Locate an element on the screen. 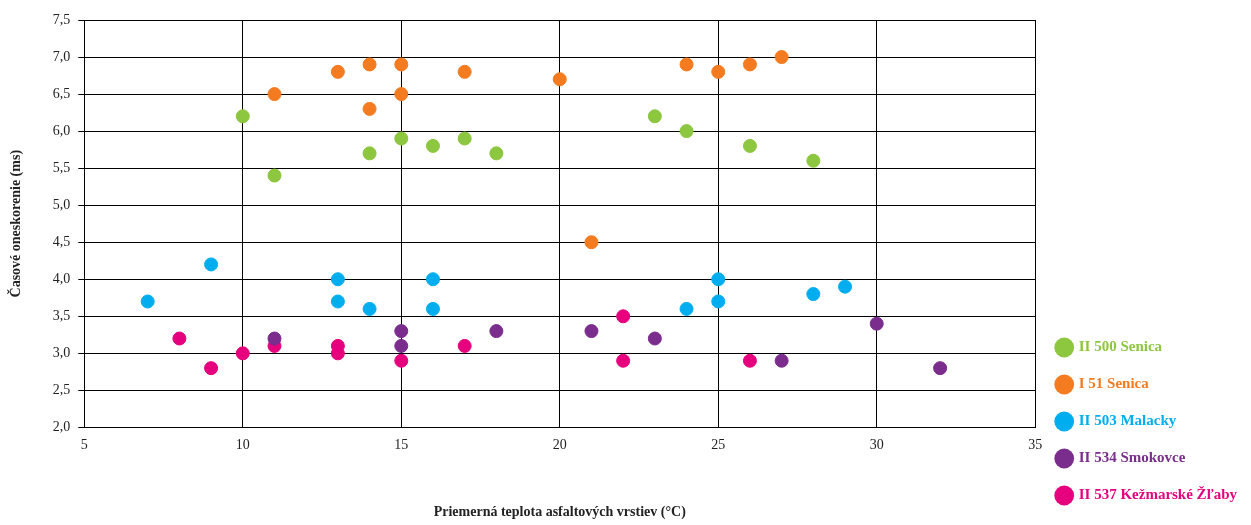 The image size is (1251, 525). y-tick-label: 3,0 is located at coordinates (61, 352).